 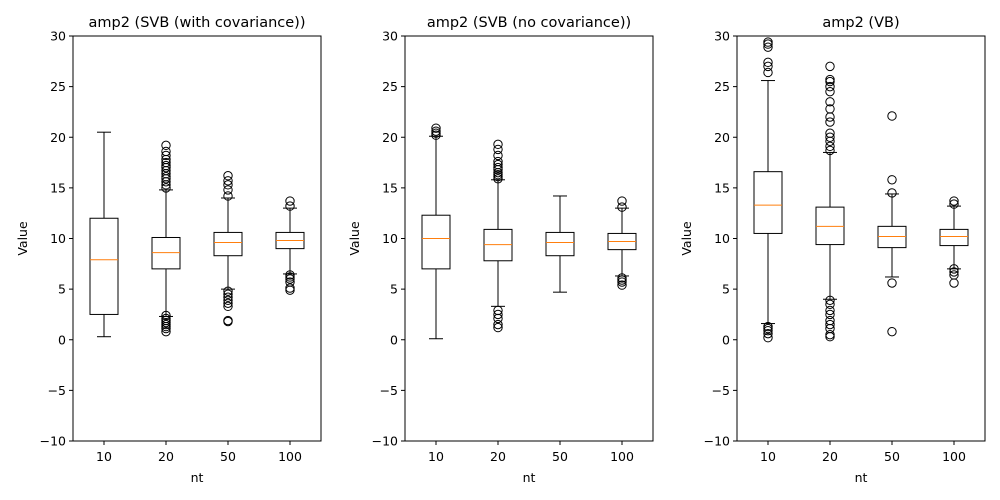 I want to click on y-tick-label: −10, so click(x=717, y=441).